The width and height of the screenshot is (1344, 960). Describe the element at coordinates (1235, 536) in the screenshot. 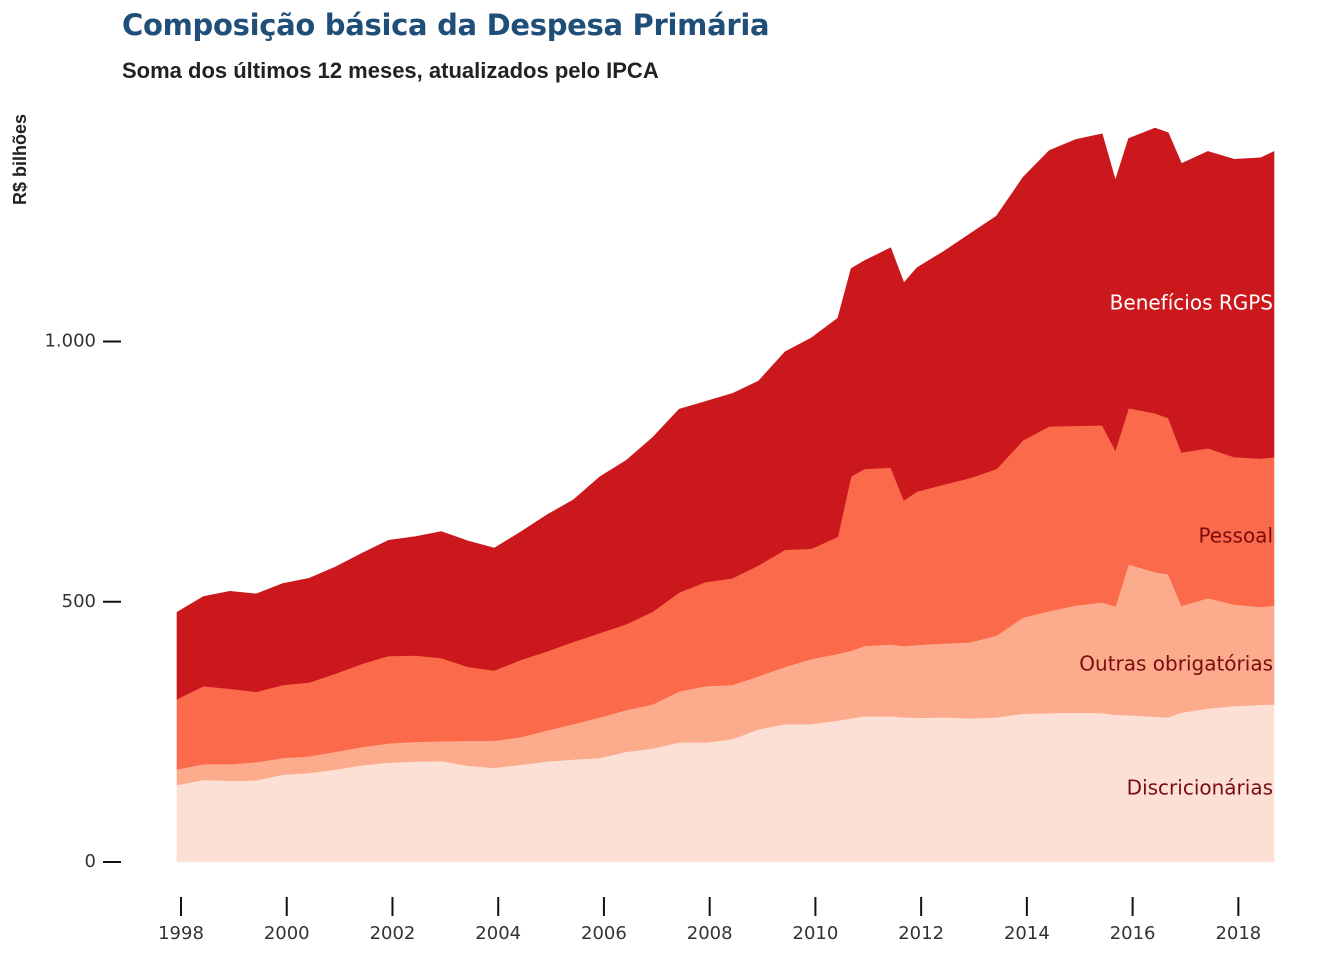

I see `series-label: Pessoal` at that location.